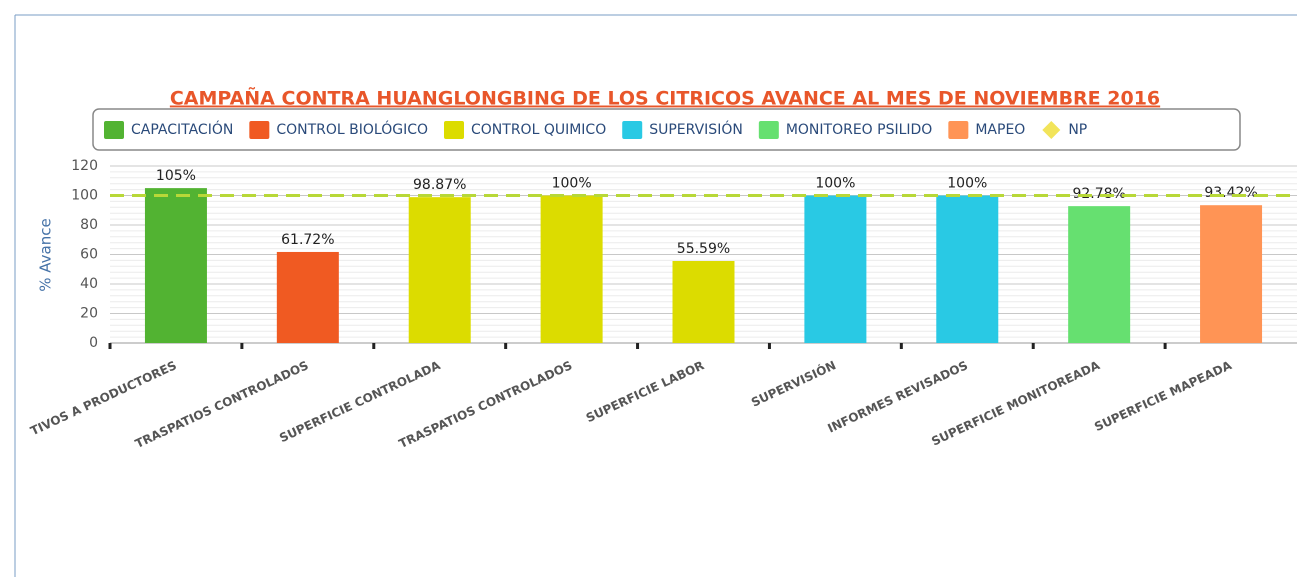 The height and width of the screenshot is (577, 1297). Describe the element at coordinates (89, 255) in the screenshot. I see `y-tick-label: 60` at that location.